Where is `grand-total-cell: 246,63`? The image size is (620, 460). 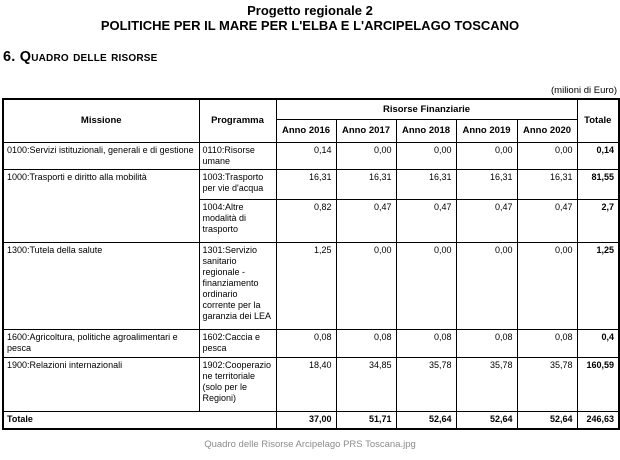 grand-total-cell: 246,63 is located at coordinates (598, 420).